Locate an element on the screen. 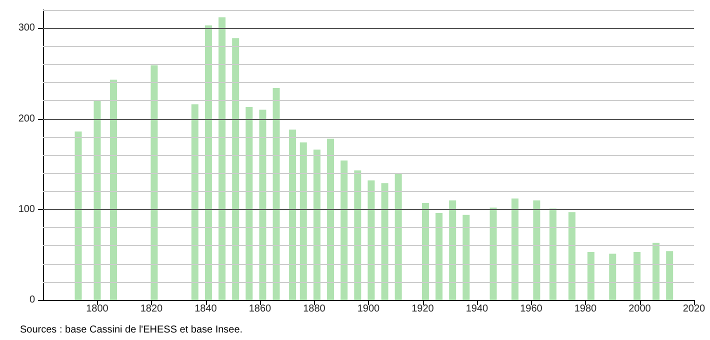 The image size is (710, 340). x-tick-label: 1860 is located at coordinates (260, 309).